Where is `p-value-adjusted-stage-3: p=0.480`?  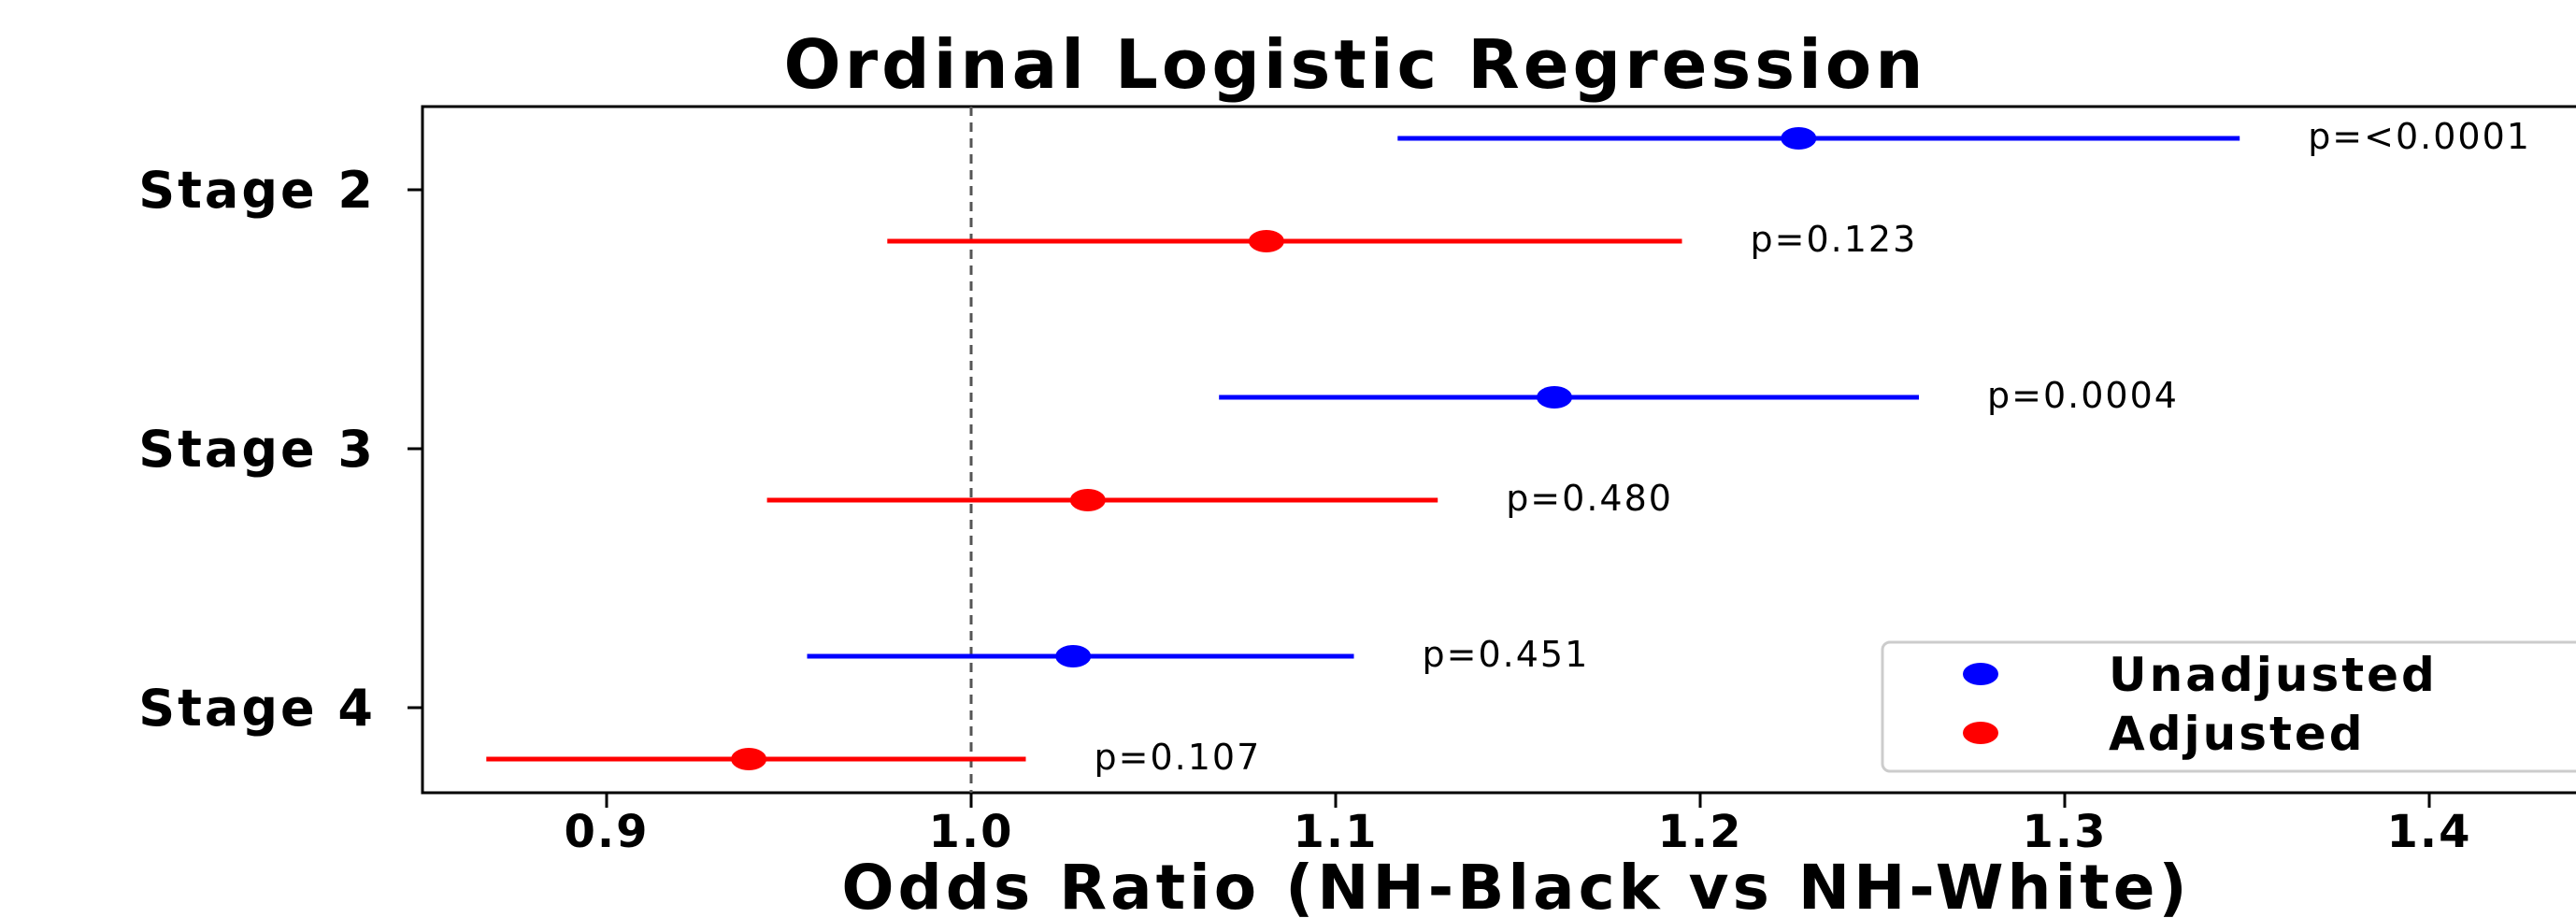
p-value-adjusted-stage-3: p=0.480 is located at coordinates (1589, 498).